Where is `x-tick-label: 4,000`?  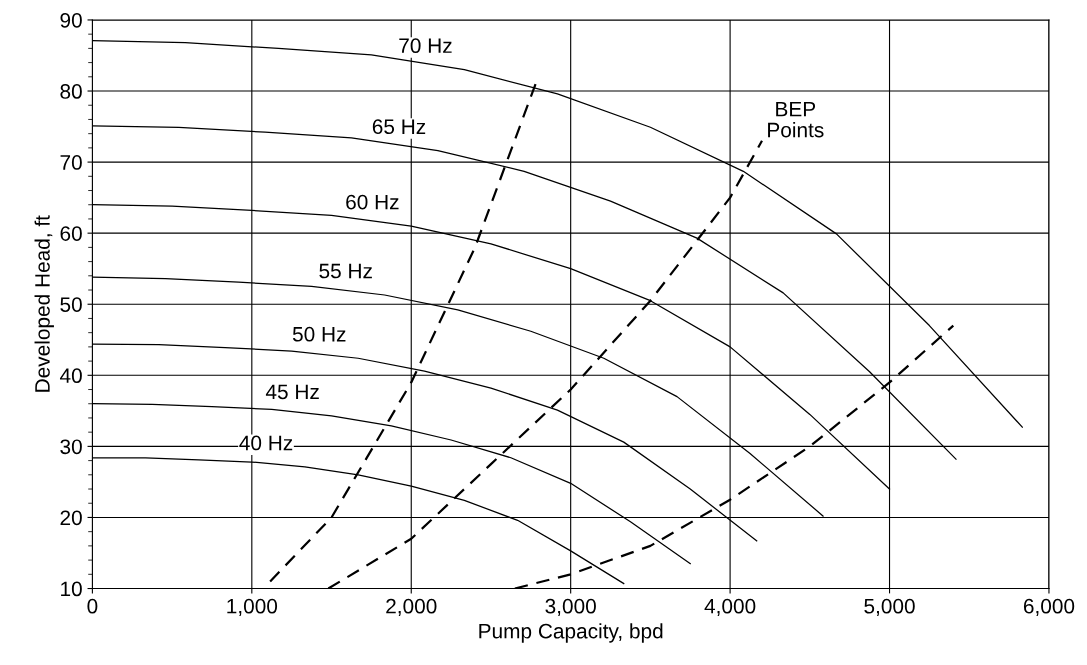 x-tick-label: 4,000 is located at coordinates (730, 607).